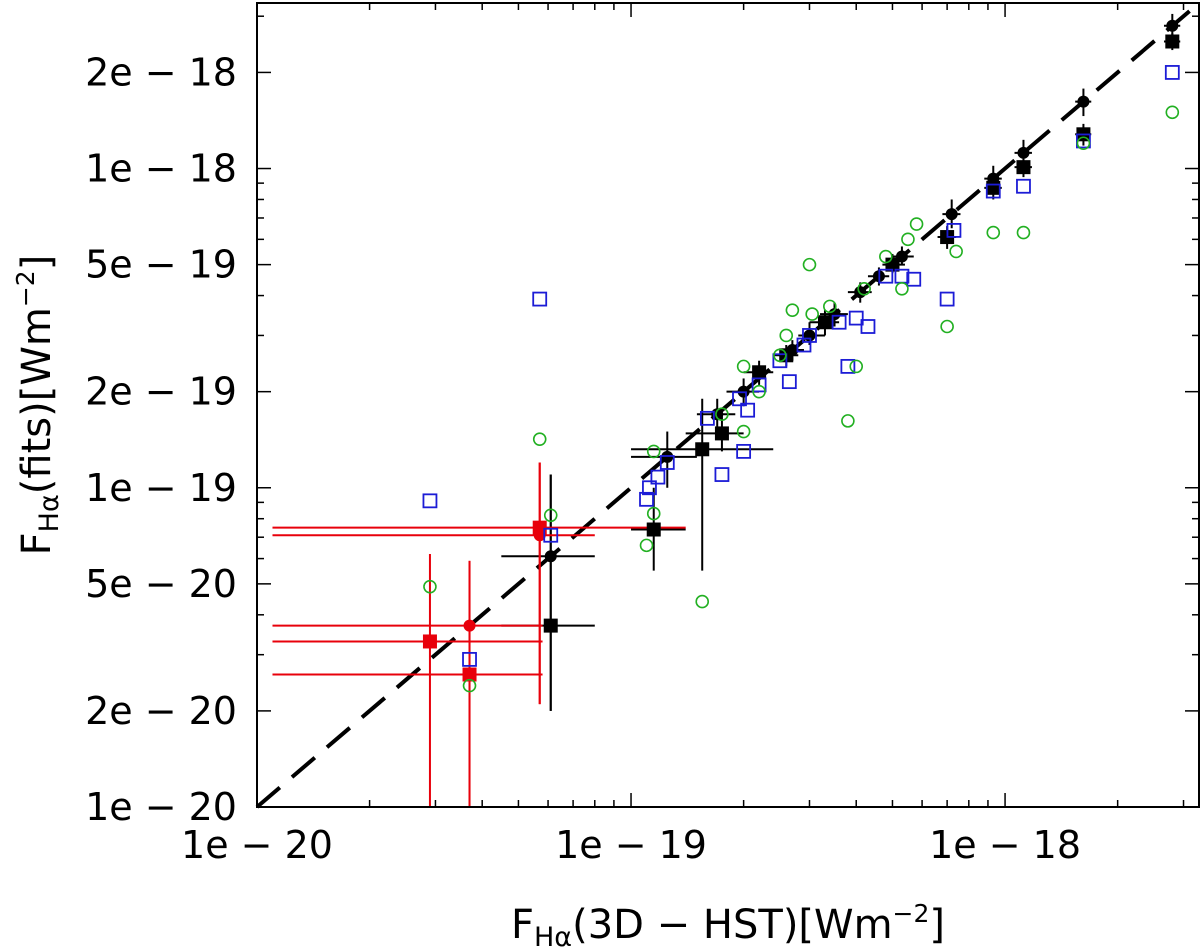 The height and width of the screenshot is (948, 1200). Describe the element at coordinates (161, 392) in the screenshot. I see `y-tick-label: 2e − 19` at that location.